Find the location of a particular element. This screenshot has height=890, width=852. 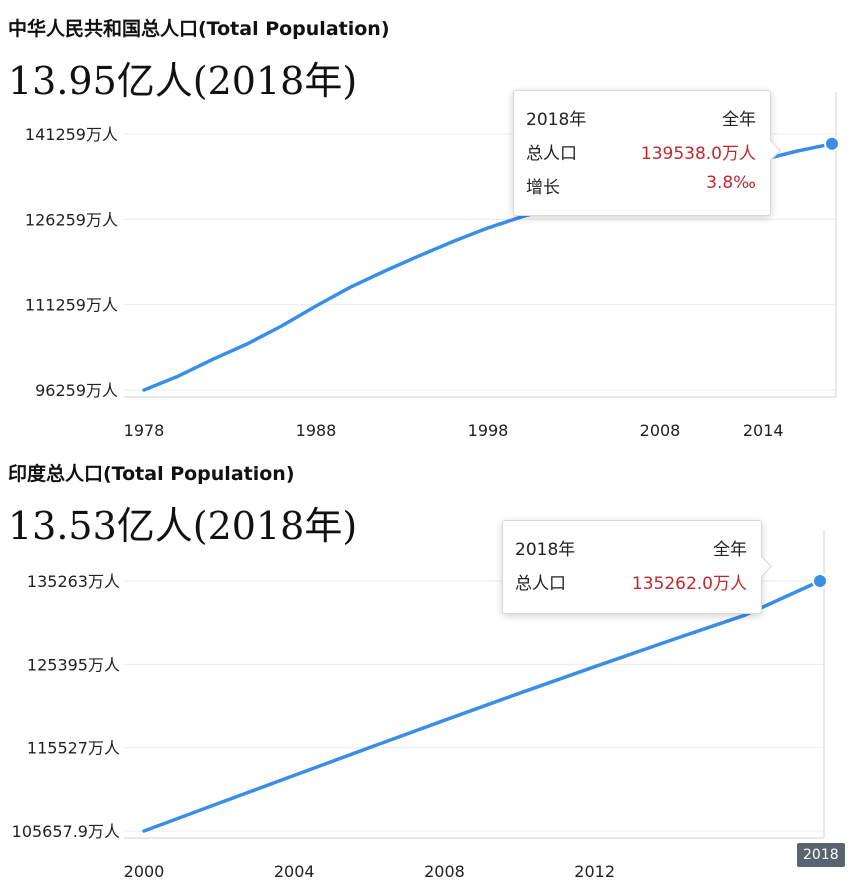

data-tooltip: 2018年 全年 总人口 135262.0万人 is located at coordinates (637, 567).